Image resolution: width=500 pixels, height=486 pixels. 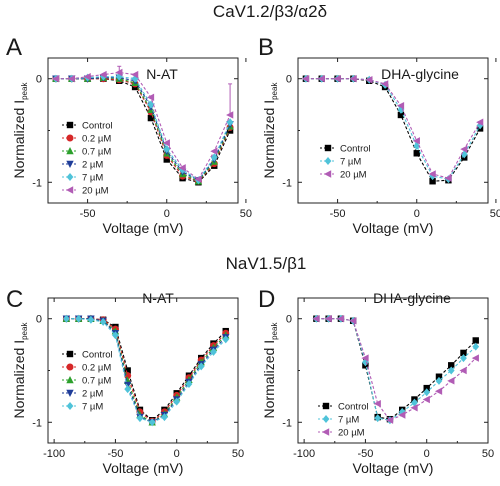 What do you see at coordinates (14, 47) in the screenshot?
I see `panel-letter: A` at bounding box center [14, 47].